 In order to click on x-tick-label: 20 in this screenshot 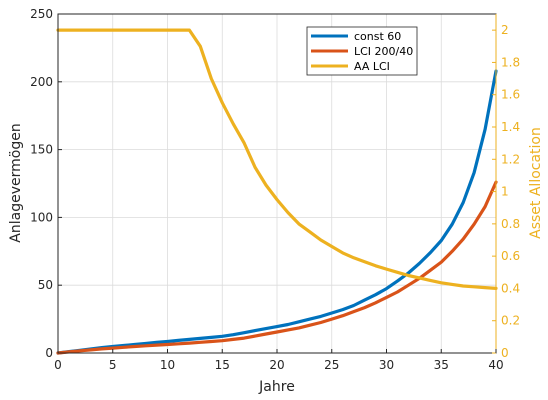, I will do `click(276, 365)`.